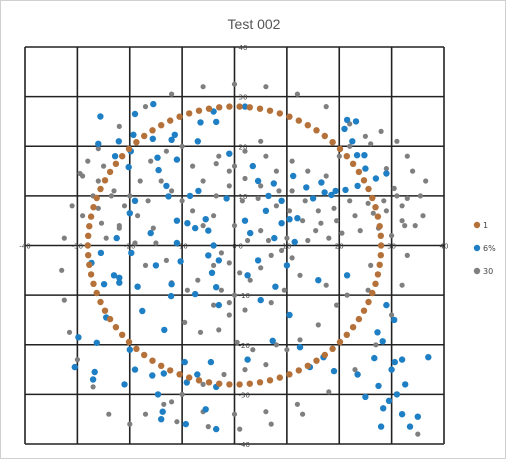 The width and height of the screenshot is (506, 460). Describe the element at coordinates (489, 248) in the screenshot. I see `legend-label: 6%` at that location.